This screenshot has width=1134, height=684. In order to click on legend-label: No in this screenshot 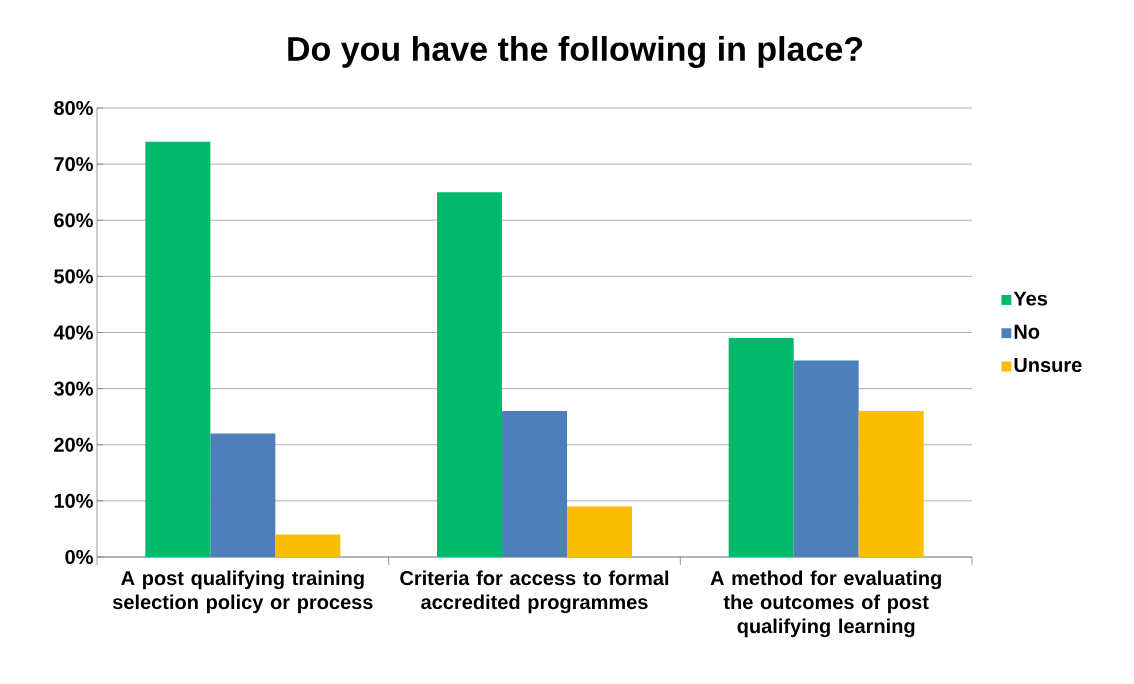, I will do `click(1027, 331)`.